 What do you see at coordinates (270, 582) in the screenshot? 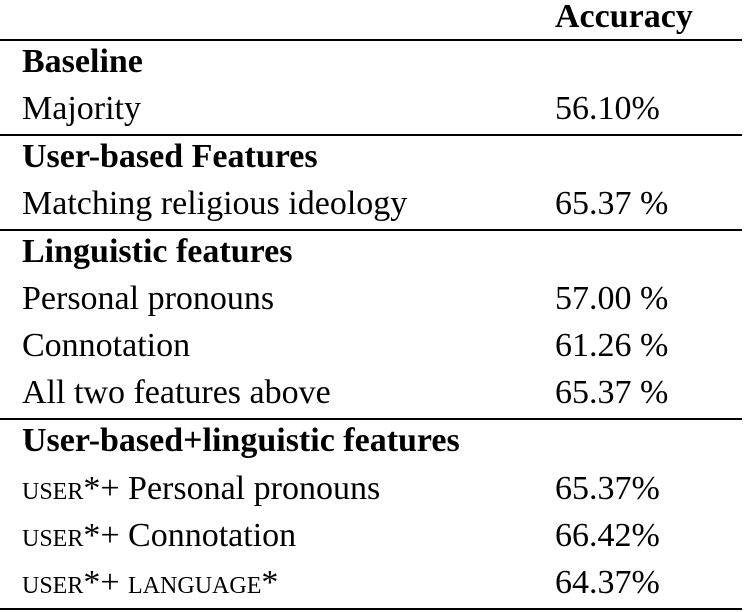
I see `row-suffix-2: *` at bounding box center [270, 582].